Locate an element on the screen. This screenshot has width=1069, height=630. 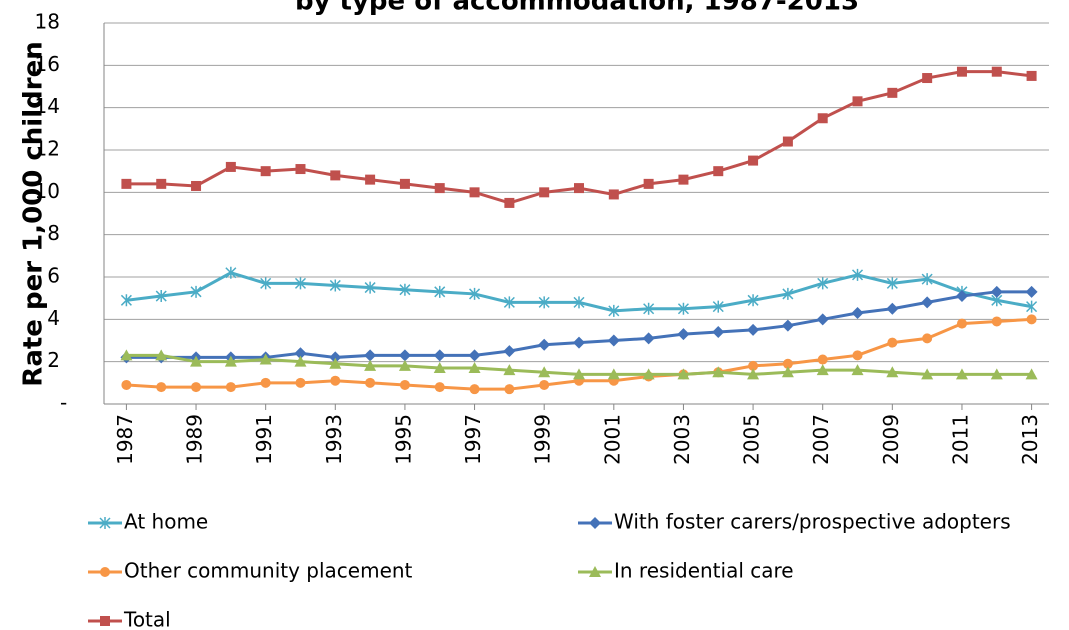
x-tick-label: 2007 is located at coordinates (821, 439).